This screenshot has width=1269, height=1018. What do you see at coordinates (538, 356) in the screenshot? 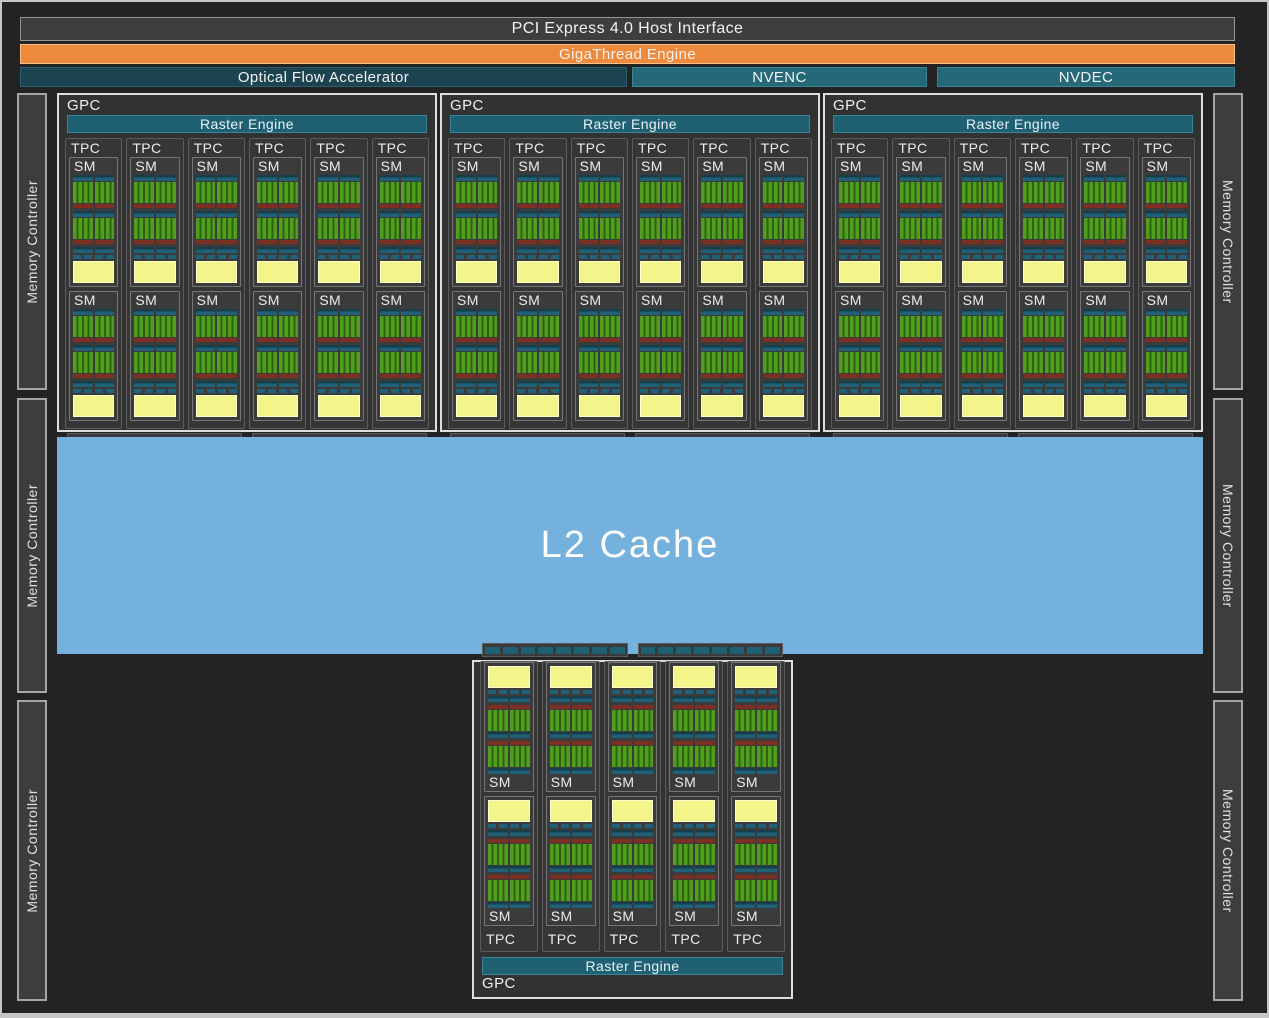
I see `sm-block: SM` at bounding box center [538, 356].